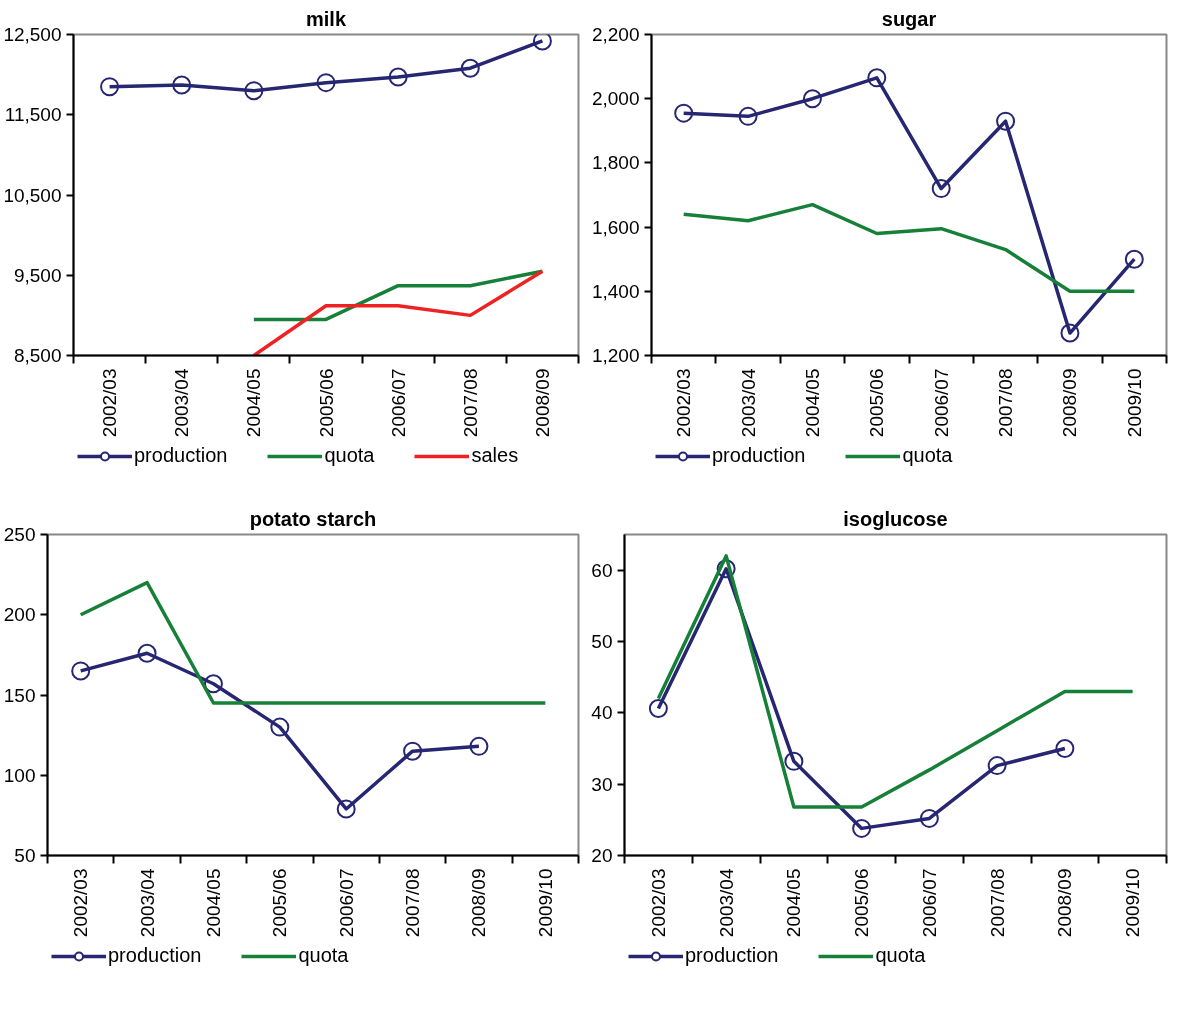 The width and height of the screenshot is (1182, 1012). Describe the element at coordinates (615, 291) in the screenshot. I see `y-tick-label: 1,400` at that location.